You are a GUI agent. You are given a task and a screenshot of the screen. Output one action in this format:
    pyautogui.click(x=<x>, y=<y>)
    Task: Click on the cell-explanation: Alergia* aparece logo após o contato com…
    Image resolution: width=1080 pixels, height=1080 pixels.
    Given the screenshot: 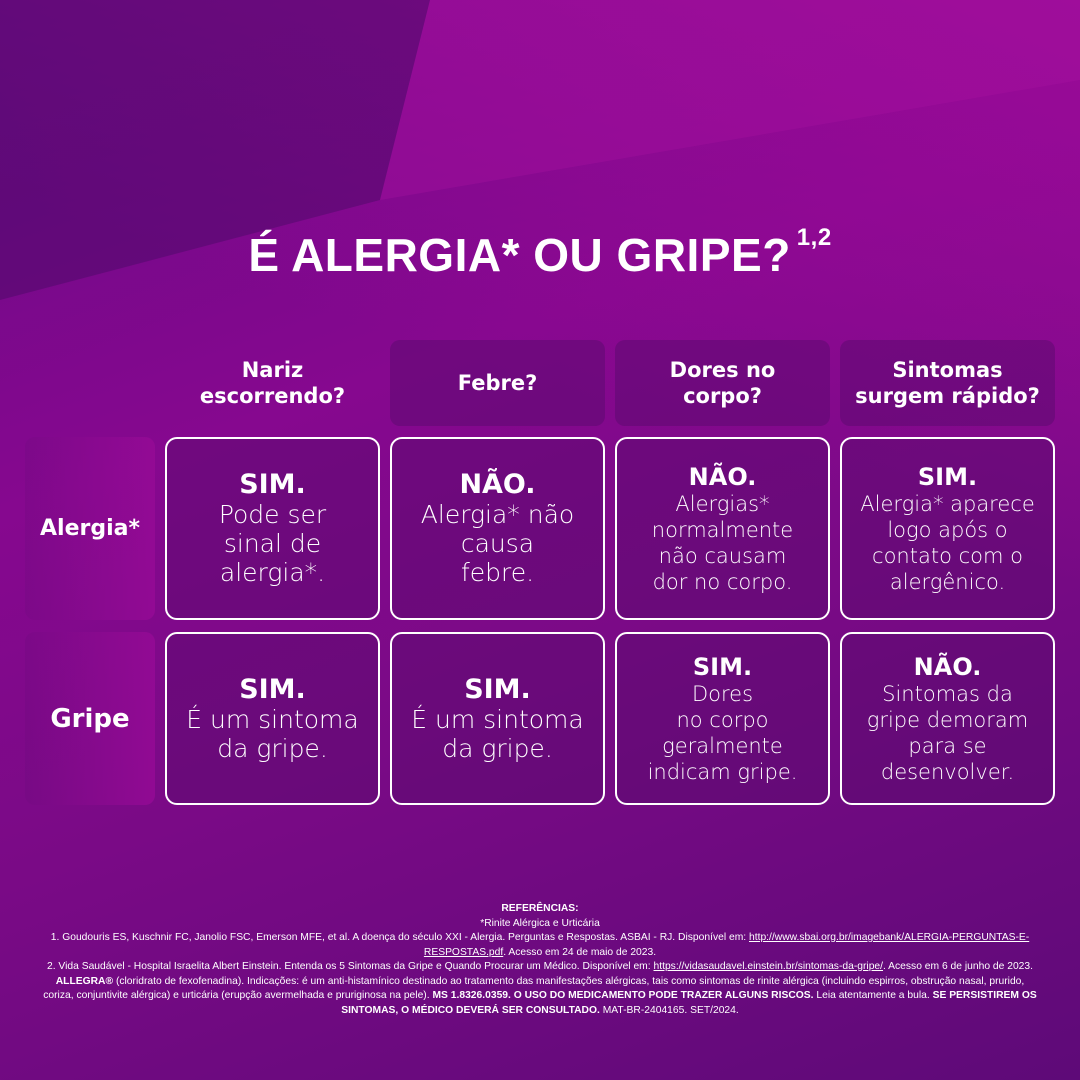 What is the action you would take?
    pyautogui.click(x=947, y=542)
    